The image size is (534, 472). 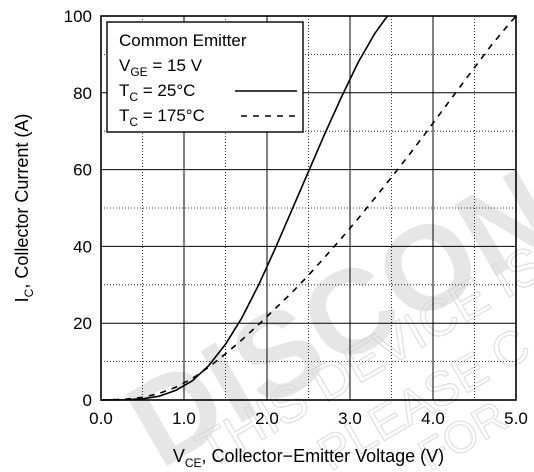 What do you see at coordinates (308, 458) in the screenshot?
I see `x-axis-label: VCE, Collector−Emitter Voltage (V)` at bounding box center [308, 458].